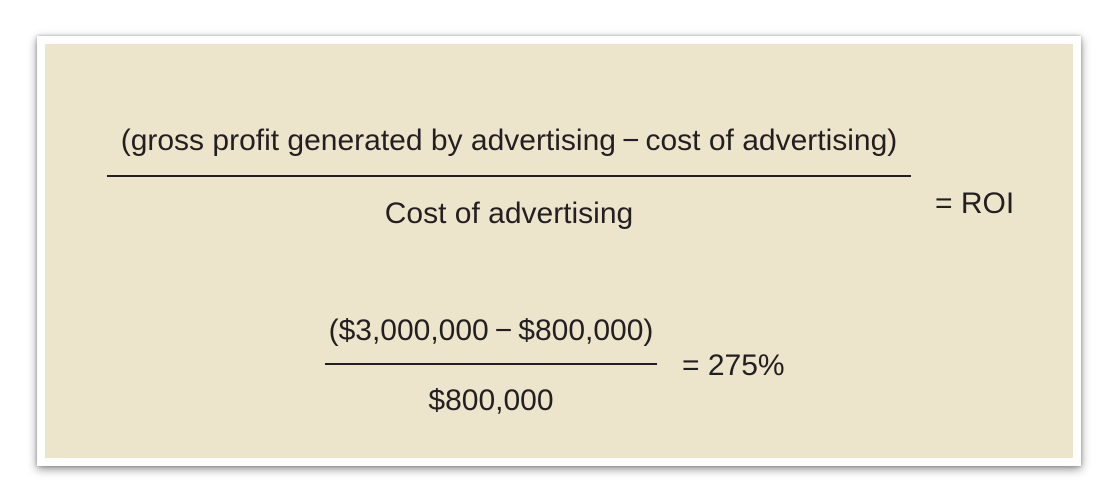  Describe the element at coordinates (491, 330) in the screenshot. I see `roi-example-numerator: ($3,000,000 − $800,000)` at that location.